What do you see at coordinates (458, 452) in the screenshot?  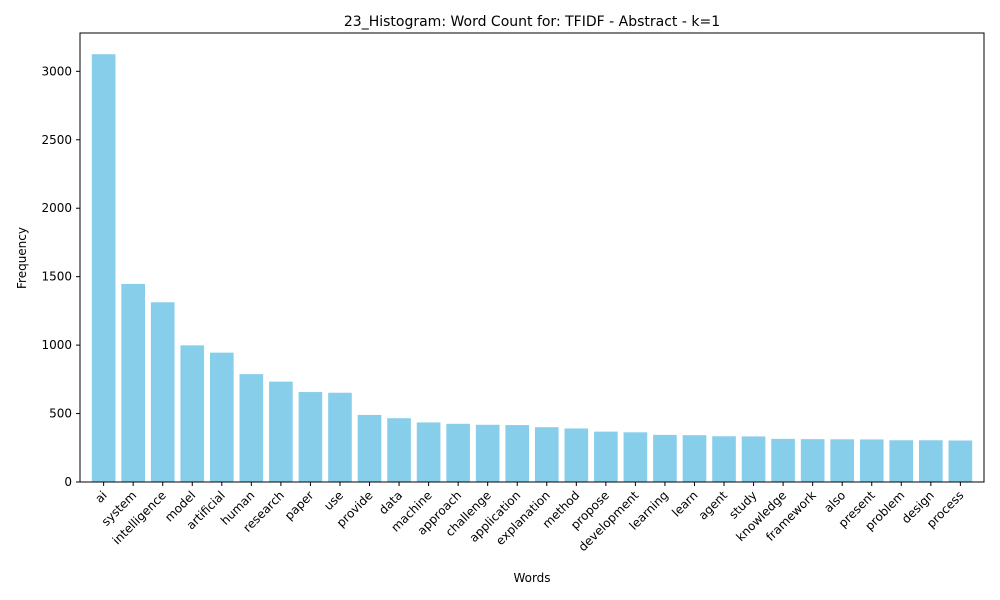 I see `bar-approach` at bounding box center [458, 452].